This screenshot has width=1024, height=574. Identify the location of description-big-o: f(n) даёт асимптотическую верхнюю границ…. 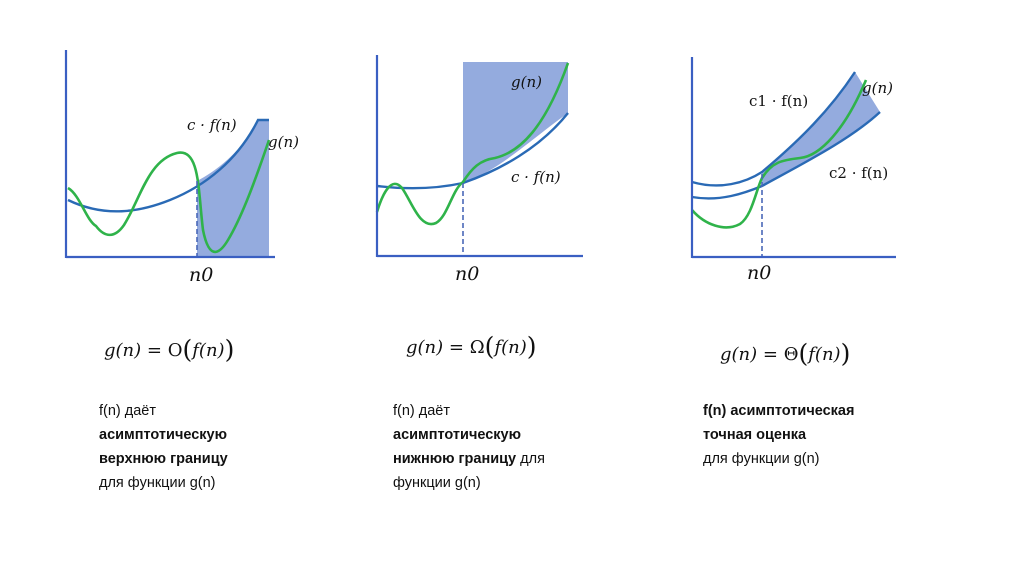
(209, 447).